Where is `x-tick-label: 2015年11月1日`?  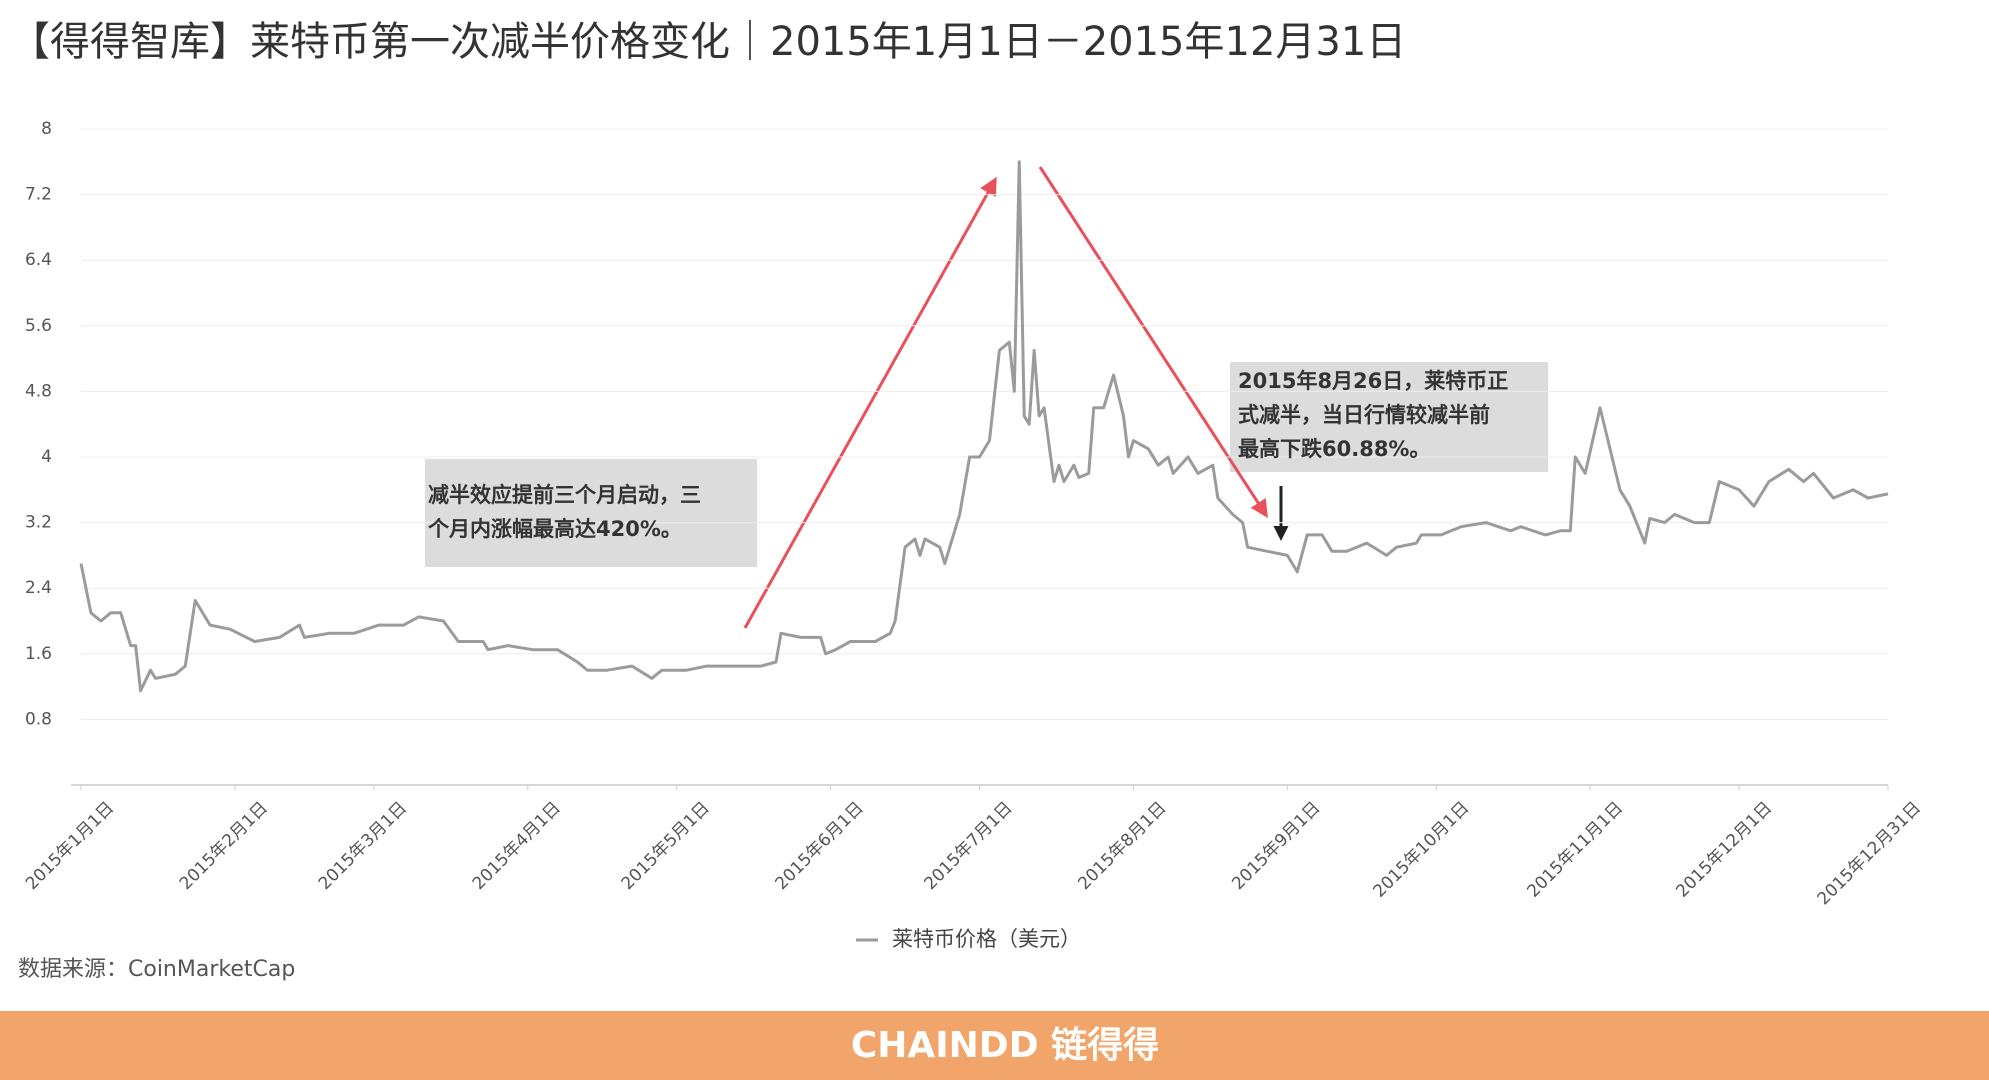 x-tick-label: 2015年11月1日 is located at coordinates (1575, 850).